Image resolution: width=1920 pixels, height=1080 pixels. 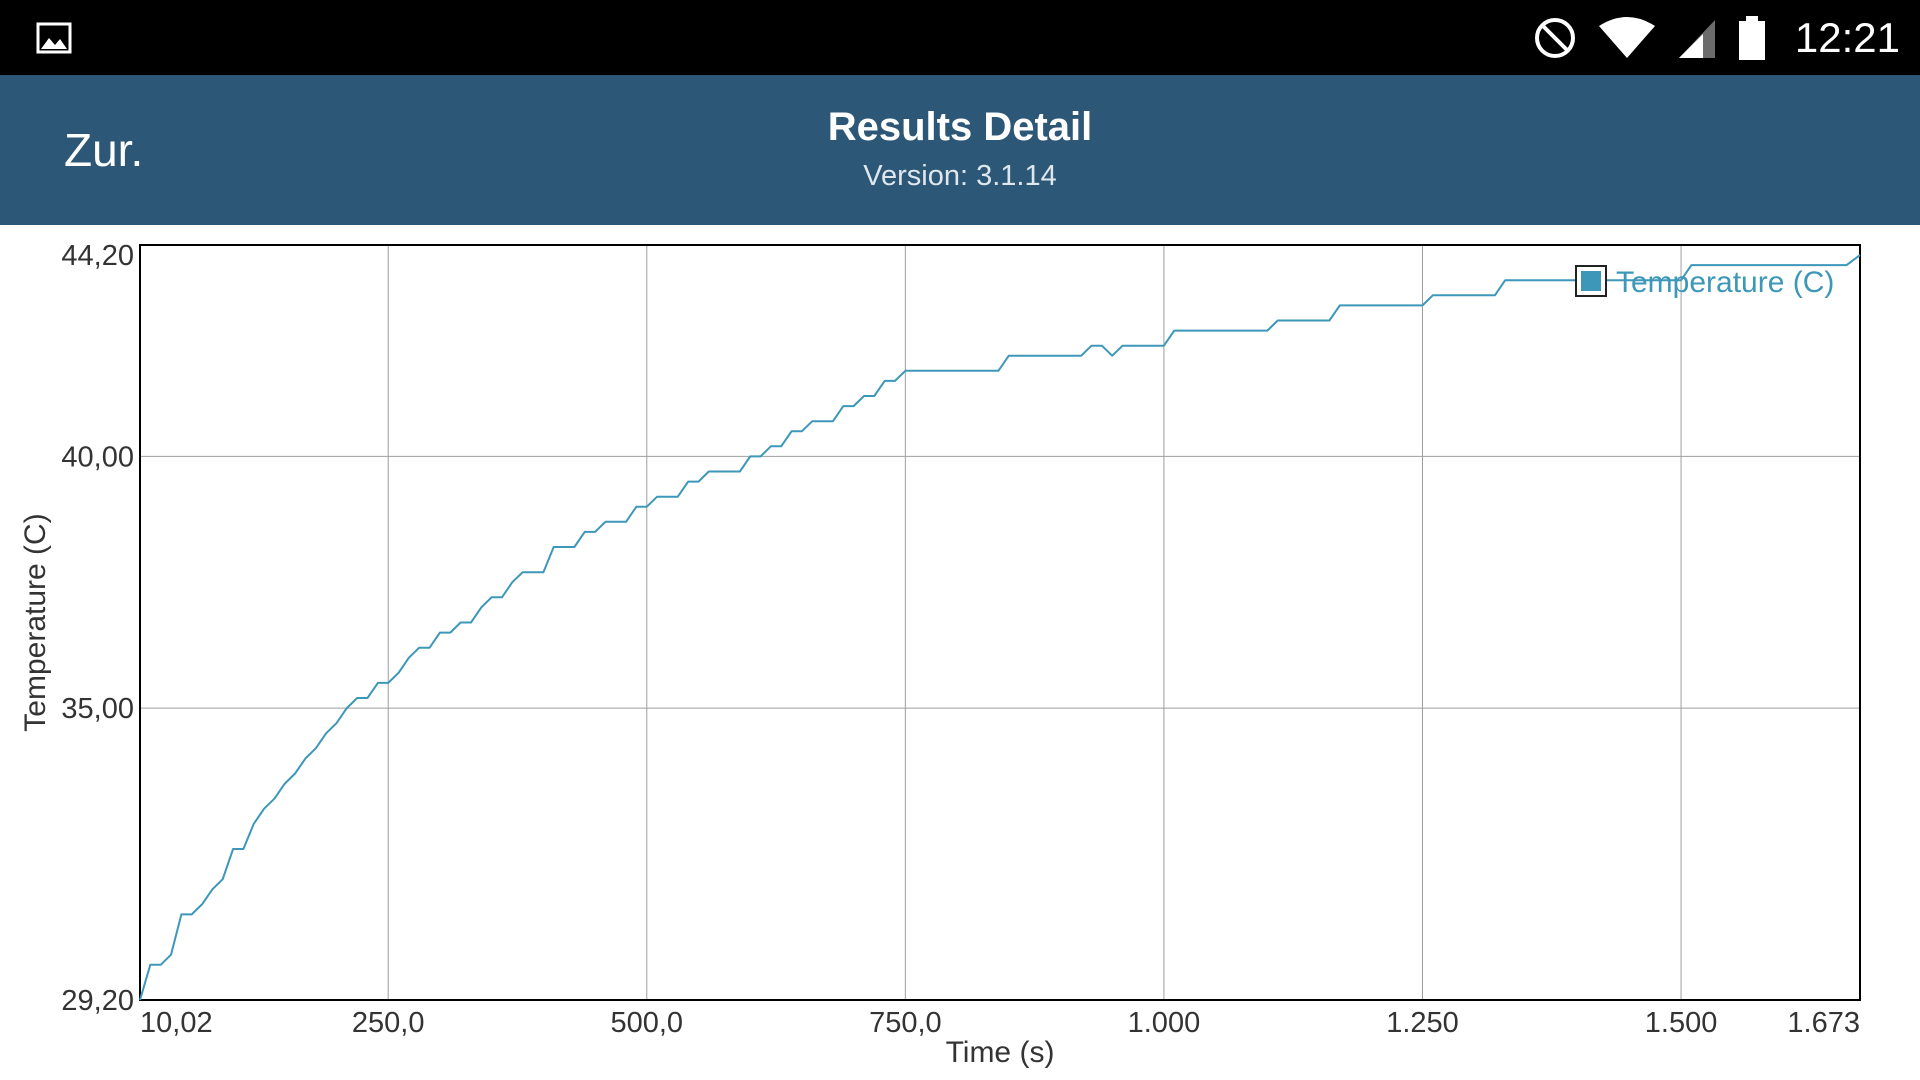 What do you see at coordinates (1823, 1023) in the screenshot?
I see `x-tick-label: 1.673` at bounding box center [1823, 1023].